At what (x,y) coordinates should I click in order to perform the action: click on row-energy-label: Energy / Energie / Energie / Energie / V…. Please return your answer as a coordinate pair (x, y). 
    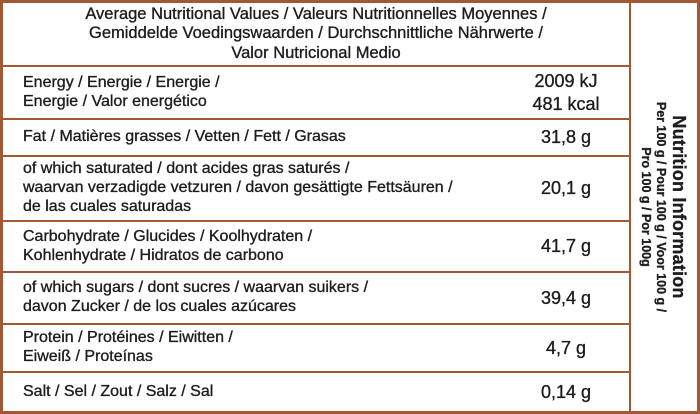
    Looking at the image, I should click on (121, 91).